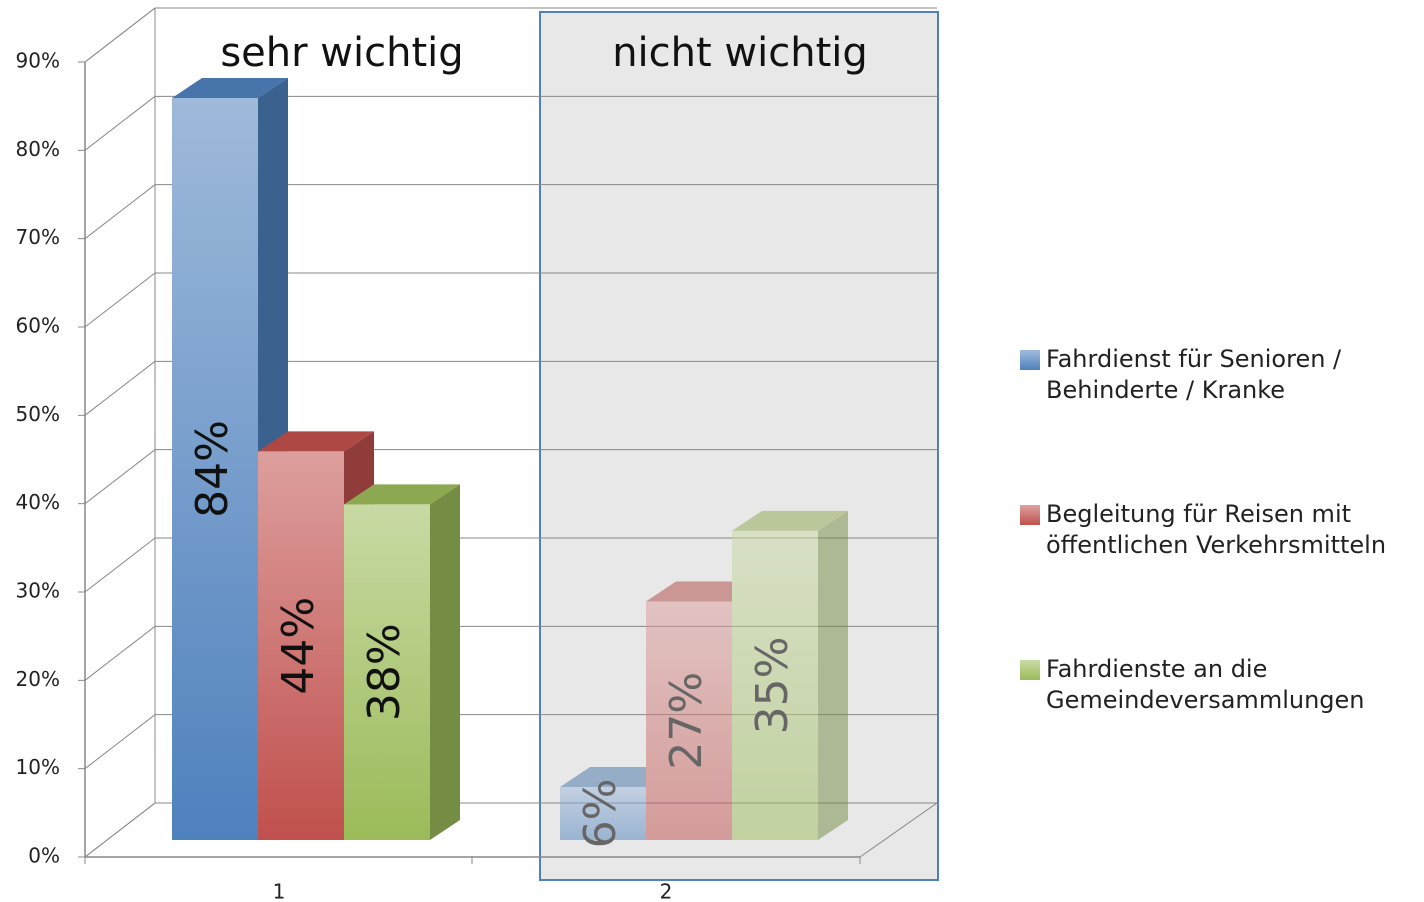 The image size is (1424, 902). Describe the element at coordinates (898, 830) in the screenshot. I see `floor-edge` at that location.